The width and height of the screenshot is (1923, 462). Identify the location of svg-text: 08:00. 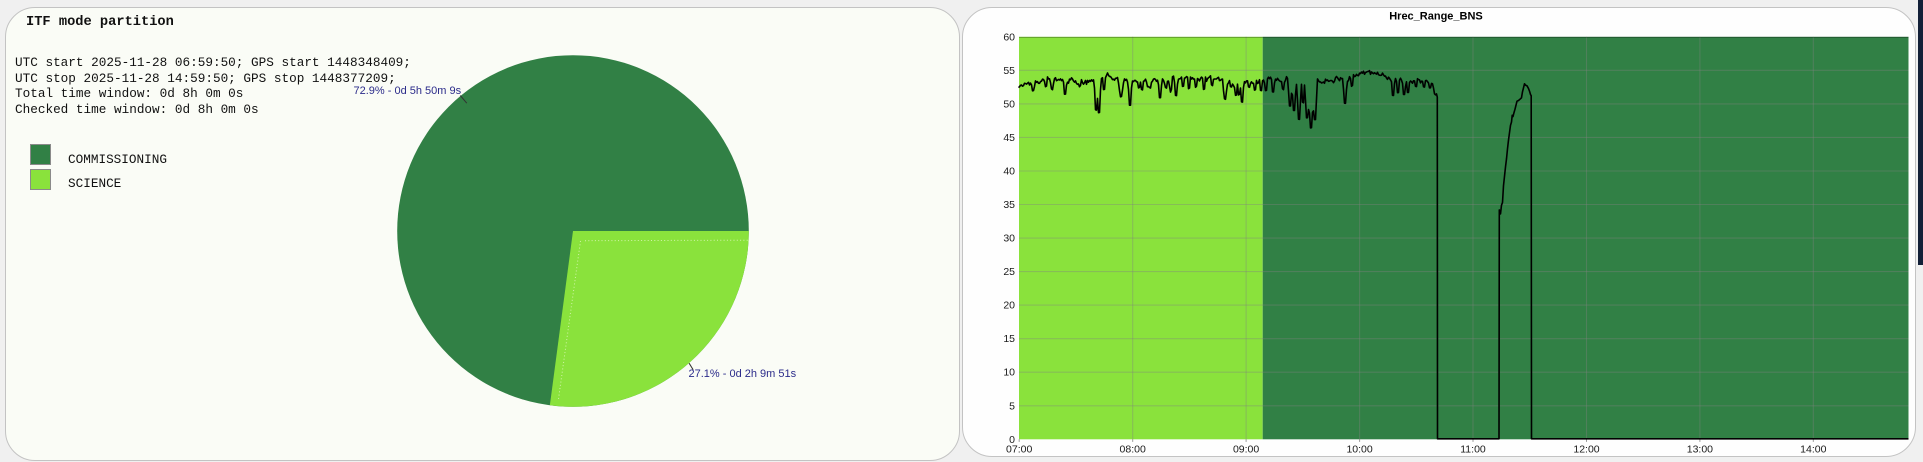
(1133, 450).